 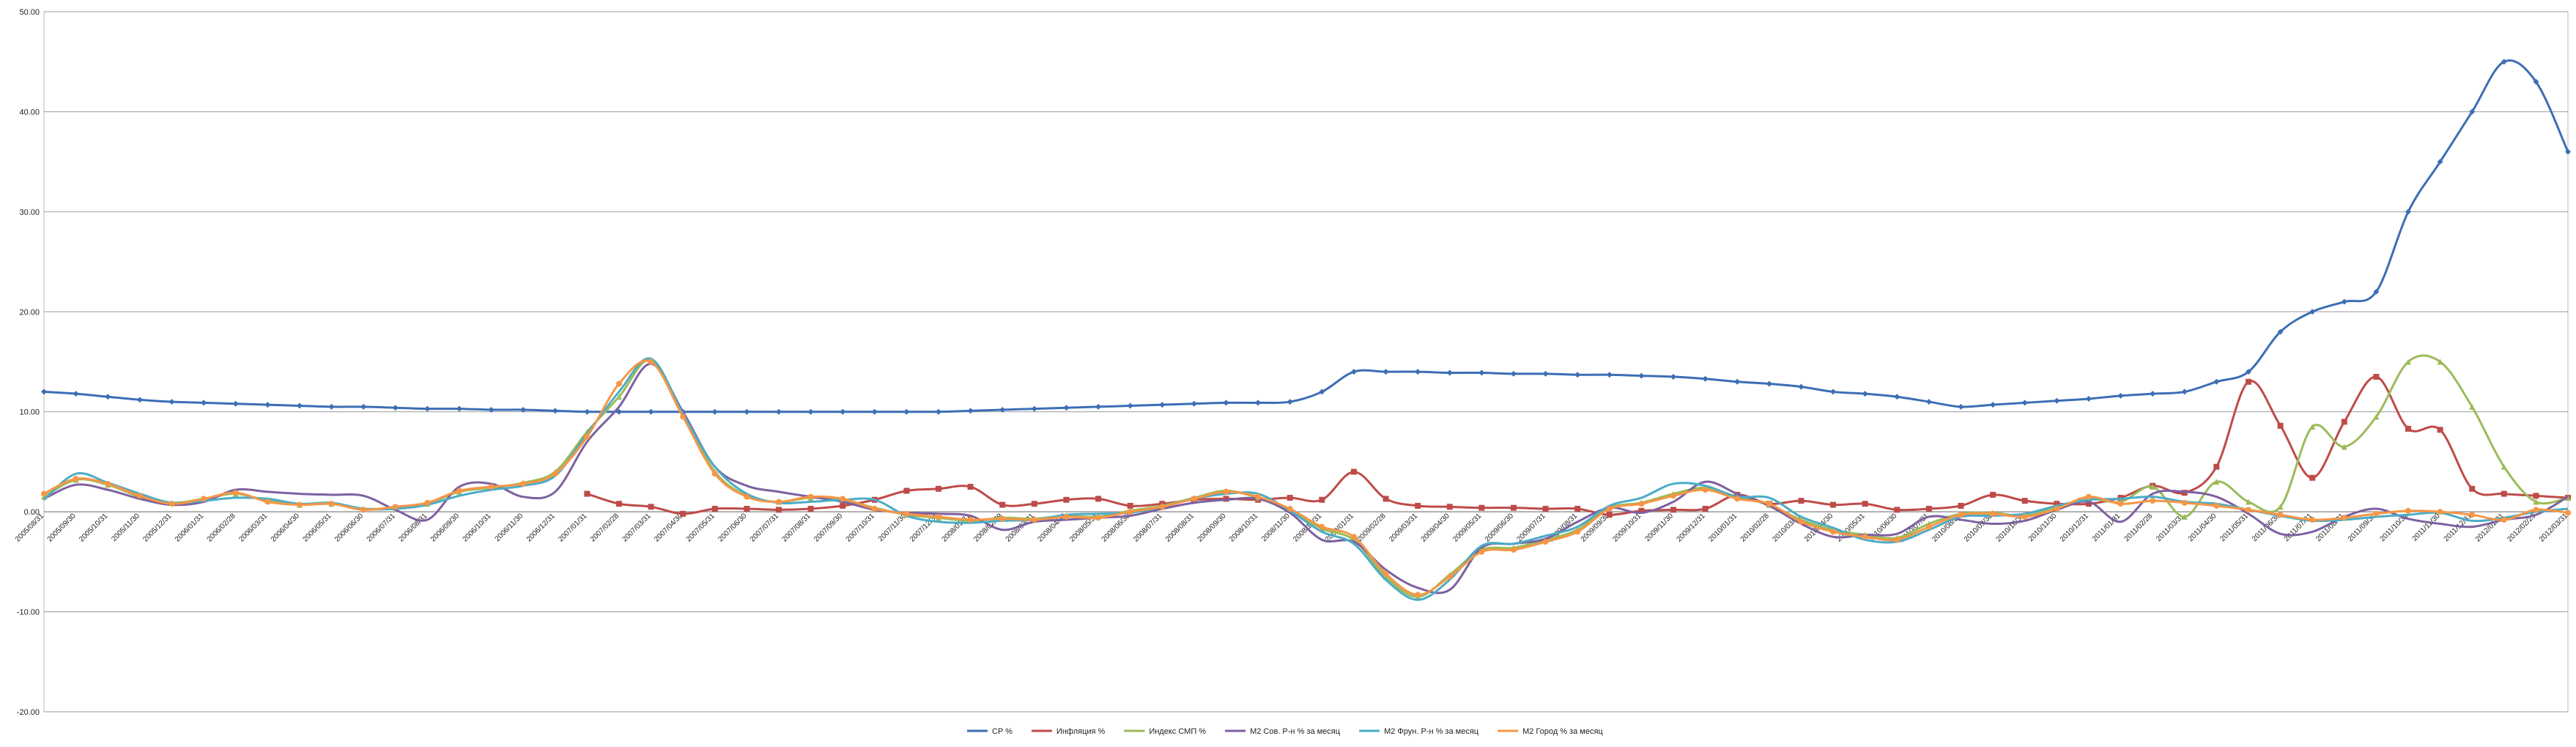 What do you see at coordinates (1755, 528) in the screenshot?
I see `x-tick-label: 2010/02/28` at bounding box center [1755, 528].